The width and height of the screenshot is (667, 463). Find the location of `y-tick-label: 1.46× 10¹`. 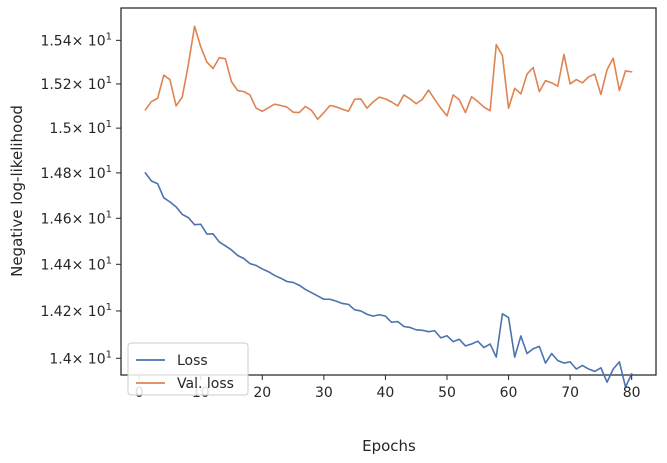

y-tick-label: 1.46× 10¹ is located at coordinates (76, 218).